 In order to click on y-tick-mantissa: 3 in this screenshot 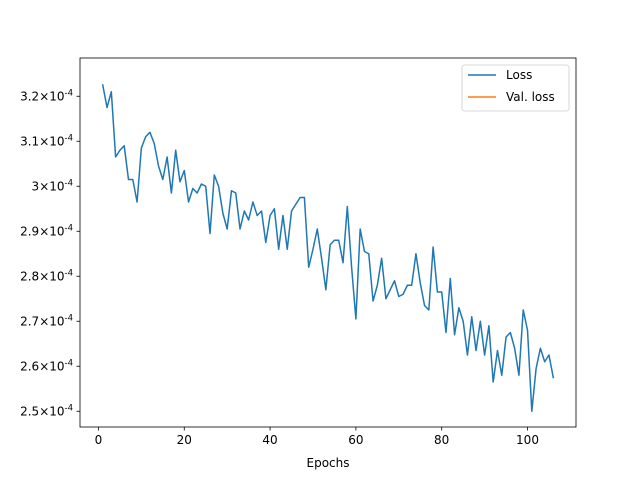, I will do `click(36, 186)`.